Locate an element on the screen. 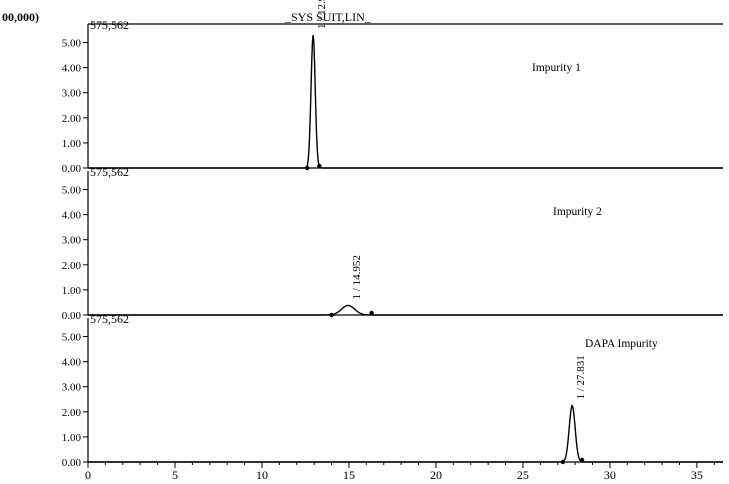 This screenshot has height=484, width=729. panel-name-label: Impurity 2 is located at coordinates (577, 212).